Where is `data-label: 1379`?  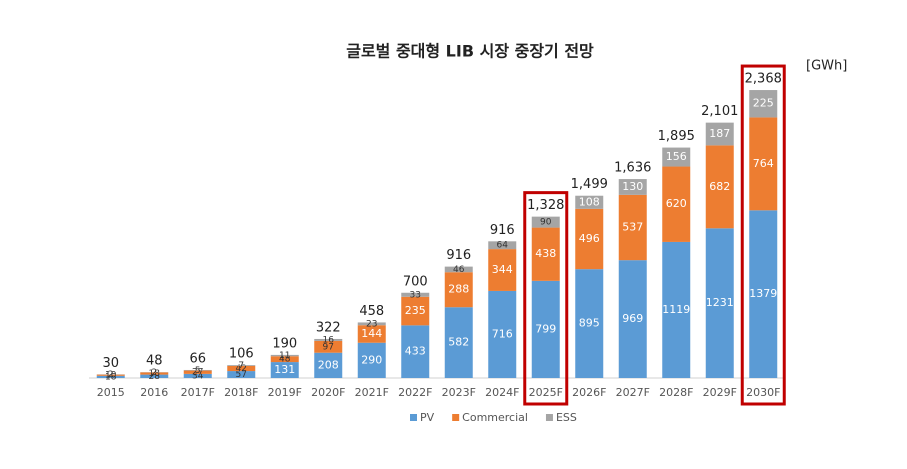 data-label: 1379 is located at coordinates (763, 293).